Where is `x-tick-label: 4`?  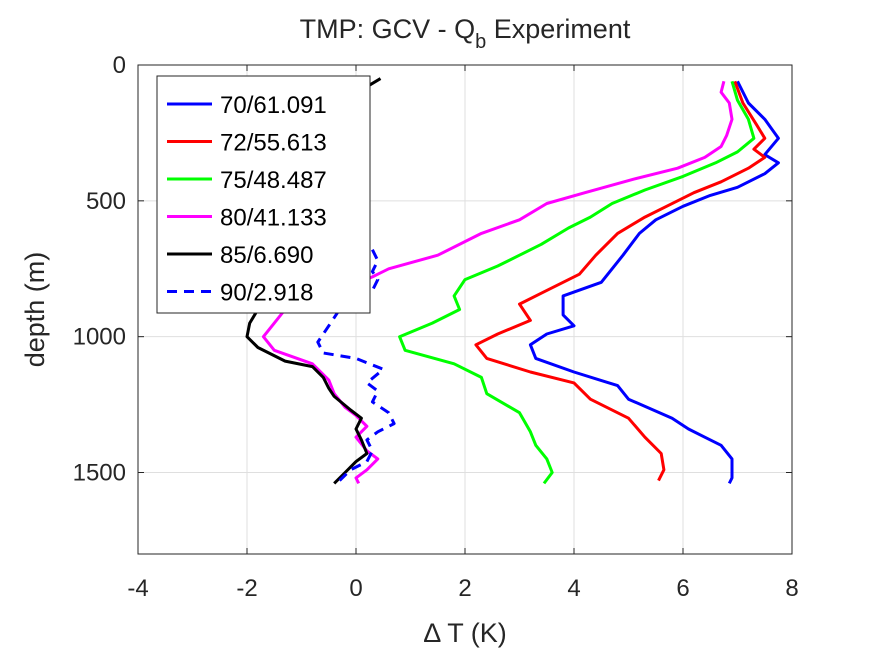 x-tick-label: 4 is located at coordinates (573, 588).